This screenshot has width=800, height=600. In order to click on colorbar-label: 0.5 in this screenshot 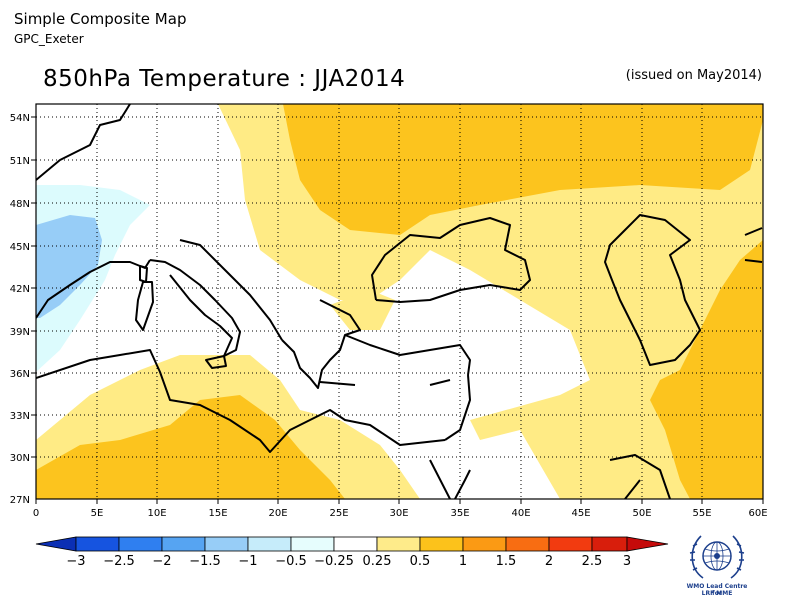, I will do `click(420, 561)`.